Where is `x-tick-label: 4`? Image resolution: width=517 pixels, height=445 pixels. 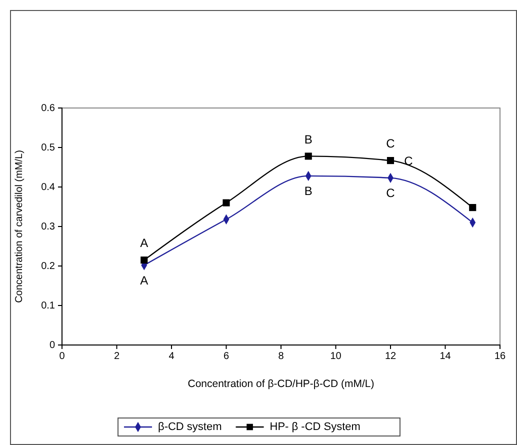 x-tick-label: 4 is located at coordinates (171, 356).